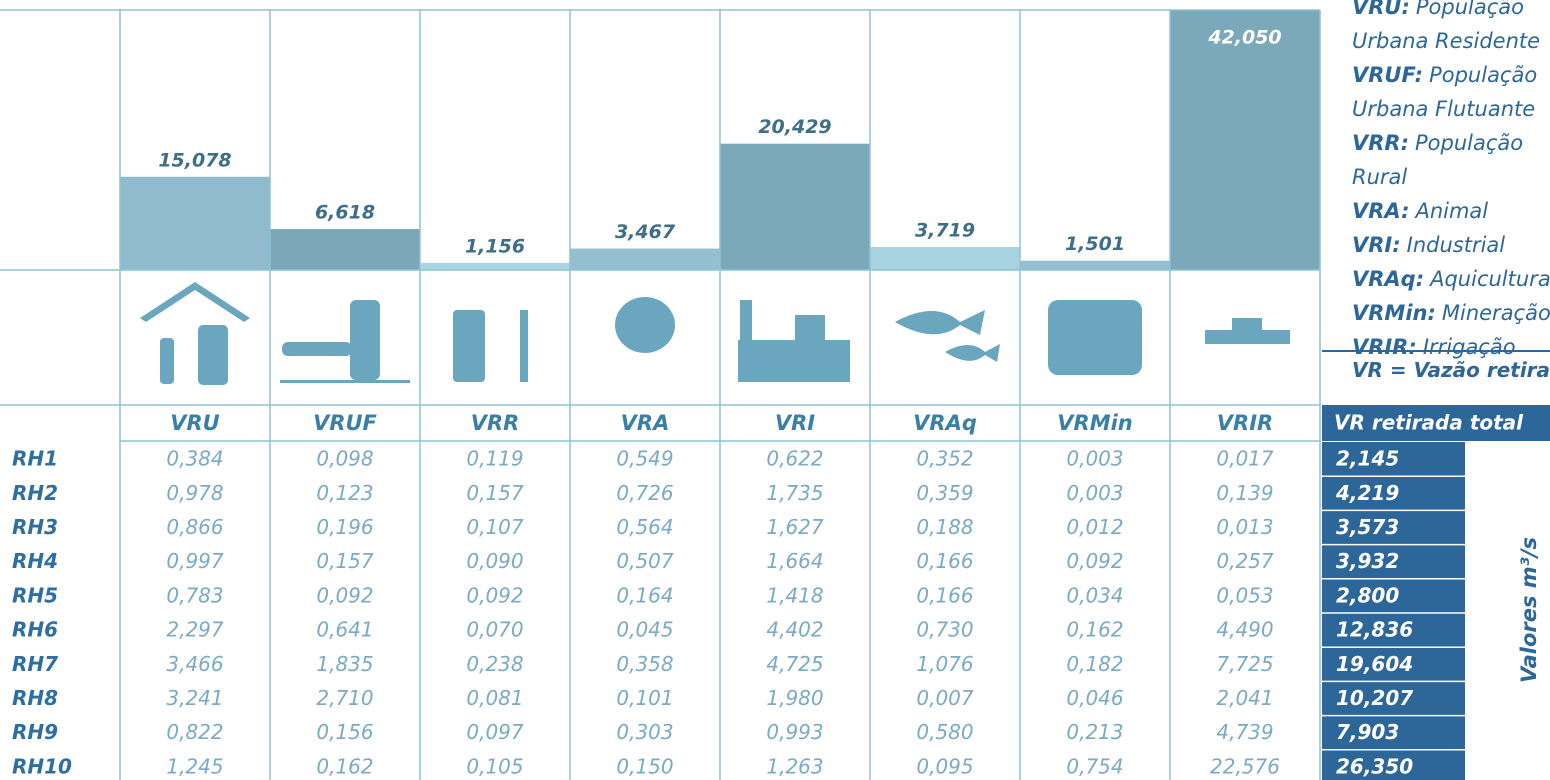 The image size is (1550, 780). What do you see at coordinates (35, 527) in the screenshot?
I see `row-label: RH3` at bounding box center [35, 527].